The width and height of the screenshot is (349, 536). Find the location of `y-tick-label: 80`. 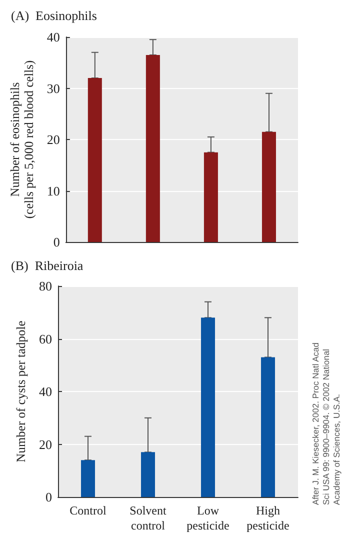

y-tick-label: 80 is located at coordinates (45, 286).